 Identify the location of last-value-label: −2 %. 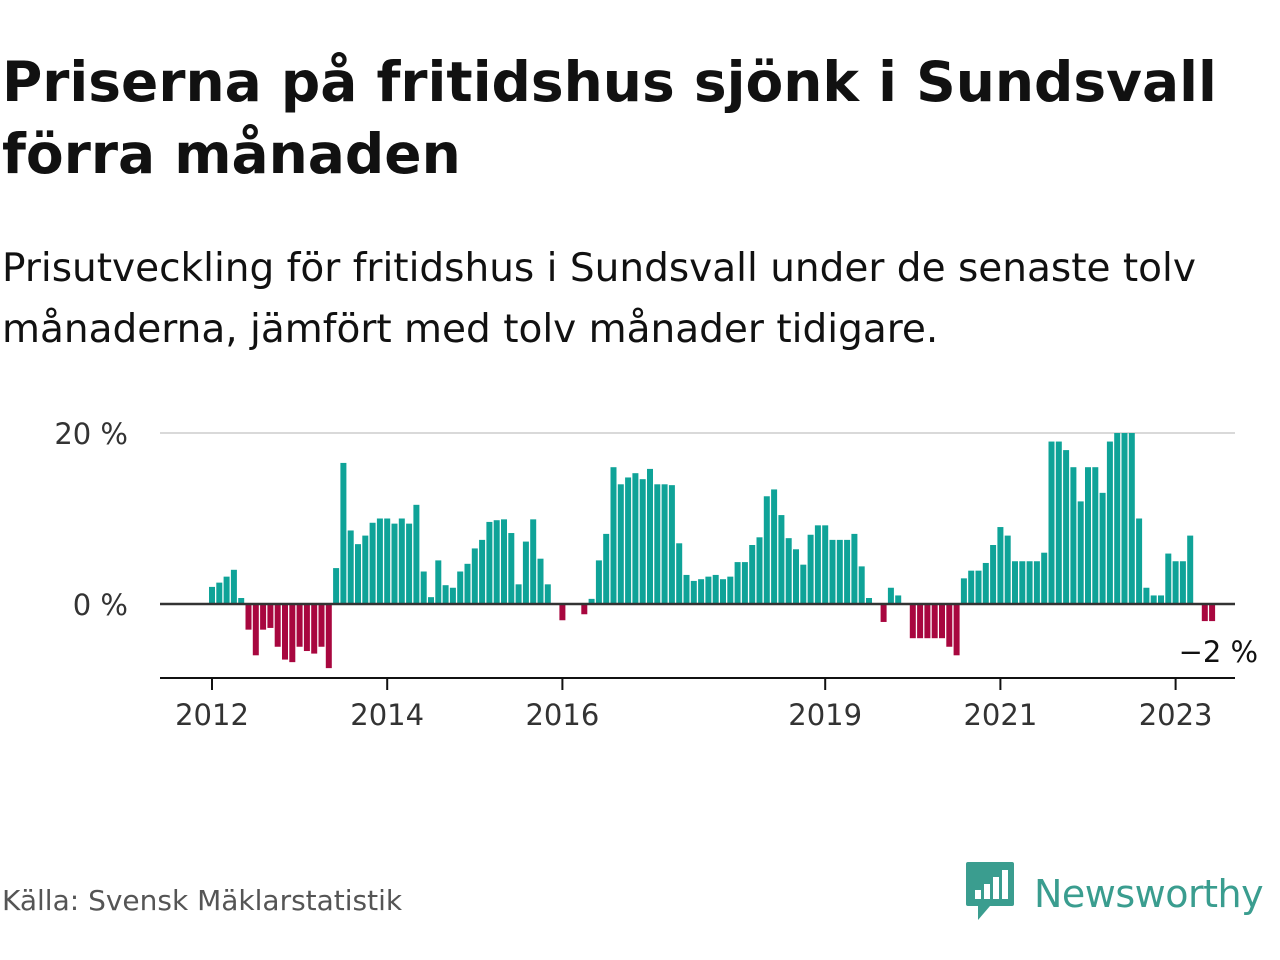
(1219, 652).